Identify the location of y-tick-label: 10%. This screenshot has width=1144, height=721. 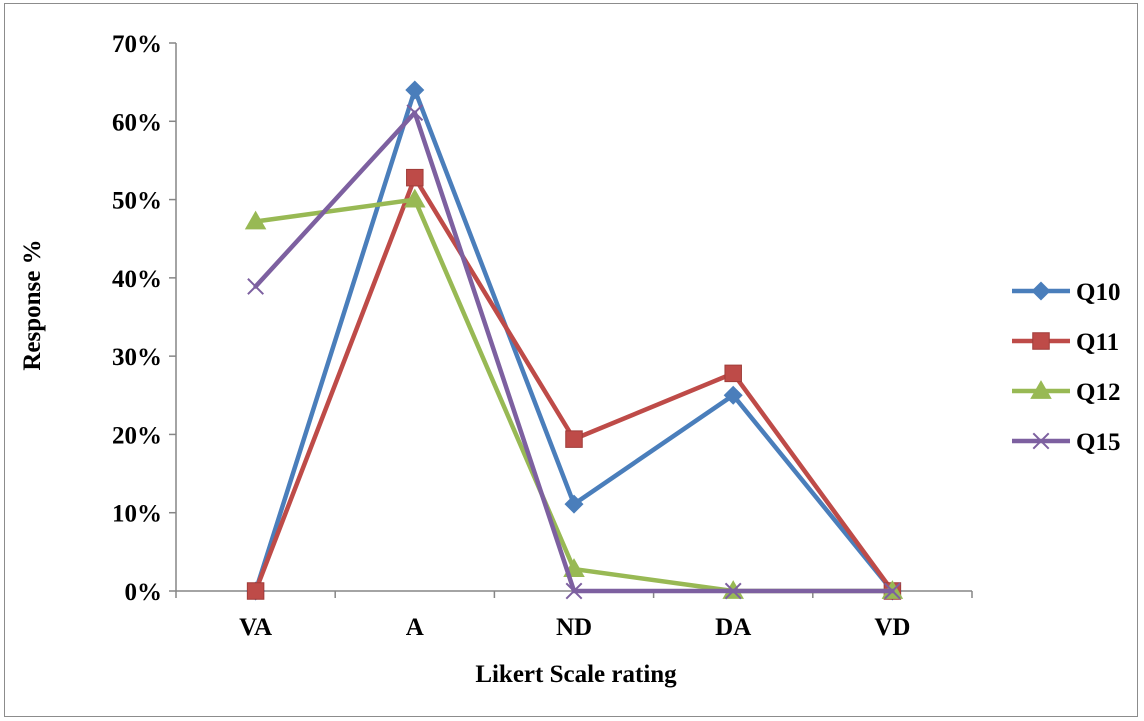
(137, 514).